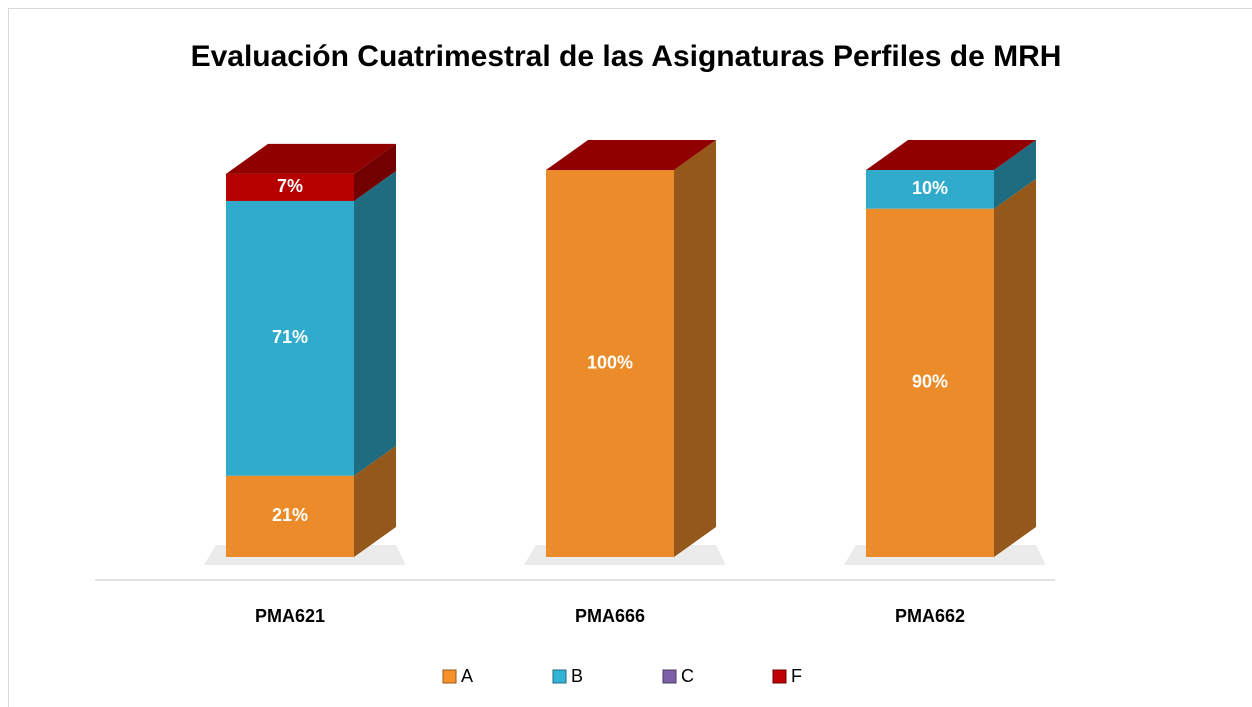 This screenshot has width=1252, height=707. What do you see at coordinates (577, 676) in the screenshot?
I see `legend-label: B` at bounding box center [577, 676].